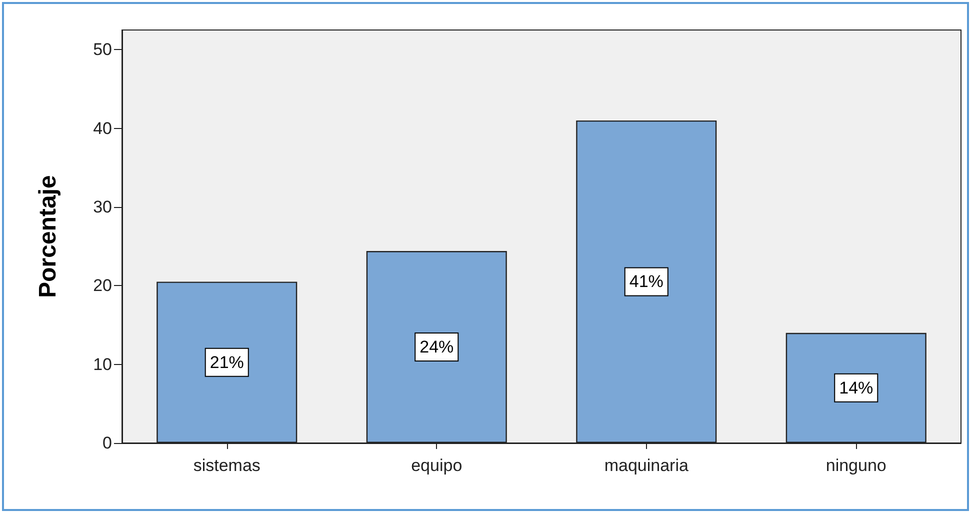 This screenshot has height=513, width=971. I want to click on y-tick-label: 30, so click(102, 207).